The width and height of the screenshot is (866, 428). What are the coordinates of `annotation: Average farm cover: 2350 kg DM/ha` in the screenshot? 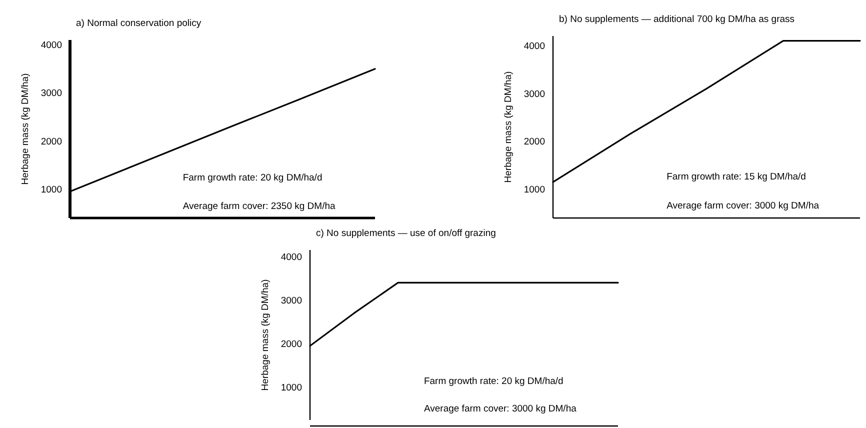 It's located at (259, 206).